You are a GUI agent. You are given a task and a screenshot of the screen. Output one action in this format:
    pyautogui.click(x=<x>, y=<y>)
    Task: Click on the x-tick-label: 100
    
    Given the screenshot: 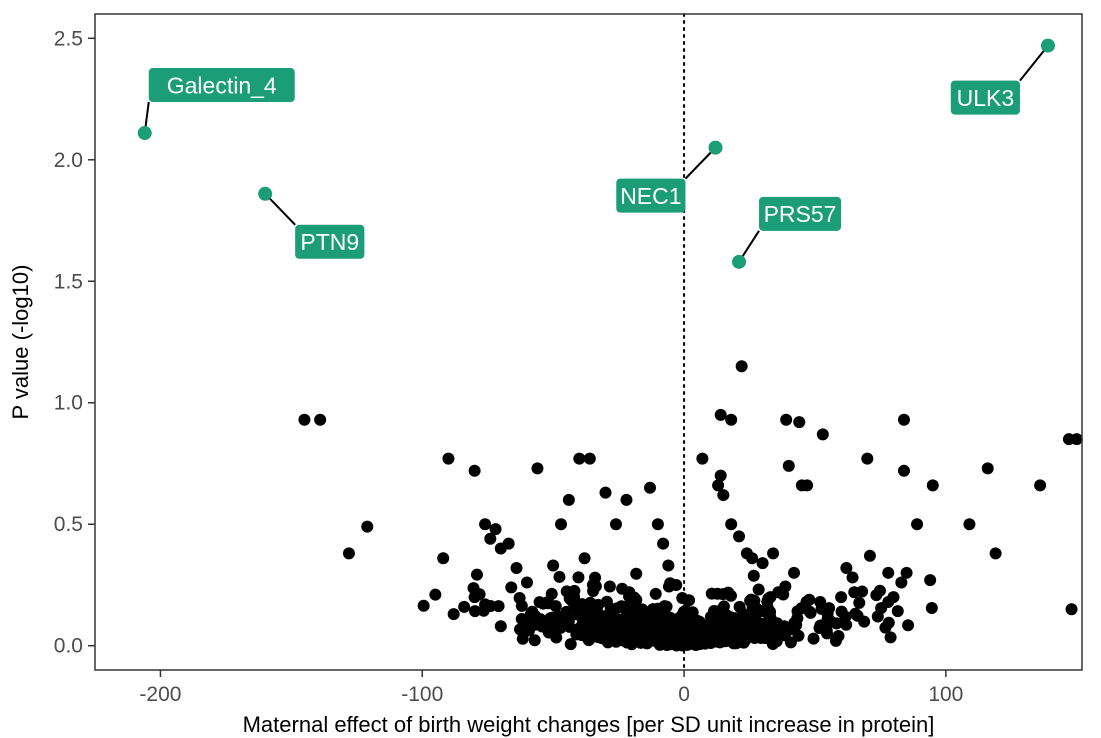 What is the action you would take?
    pyautogui.click(x=945, y=694)
    